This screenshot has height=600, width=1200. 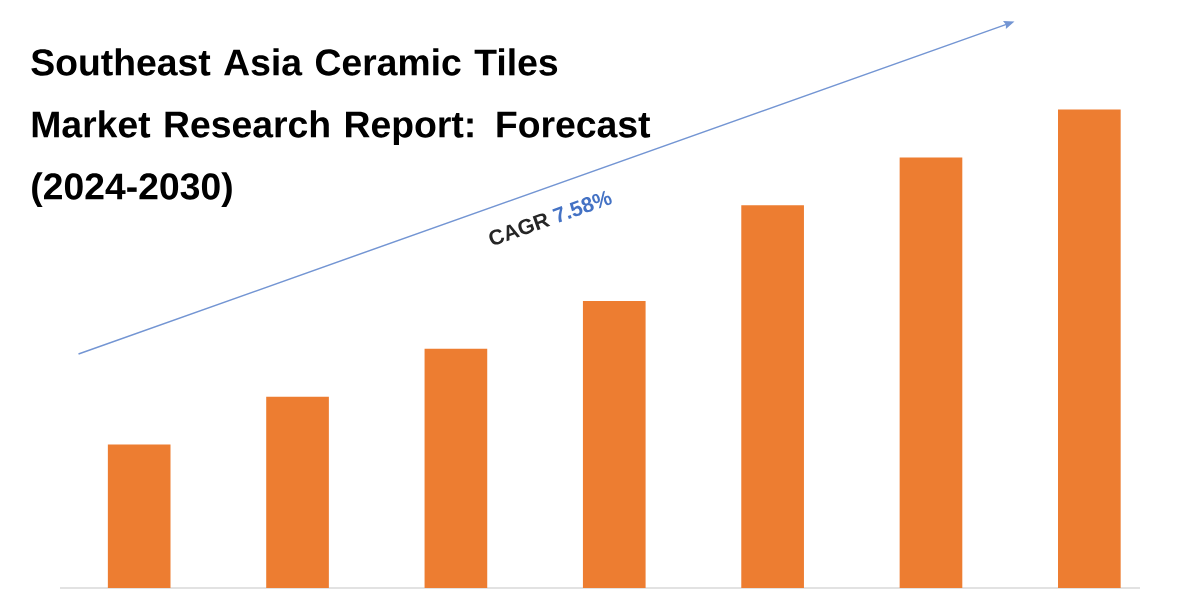 What do you see at coordinates (582, 206) in the screenshot?
I see `annotation: 7.58%` at bounding box center [582, 206].